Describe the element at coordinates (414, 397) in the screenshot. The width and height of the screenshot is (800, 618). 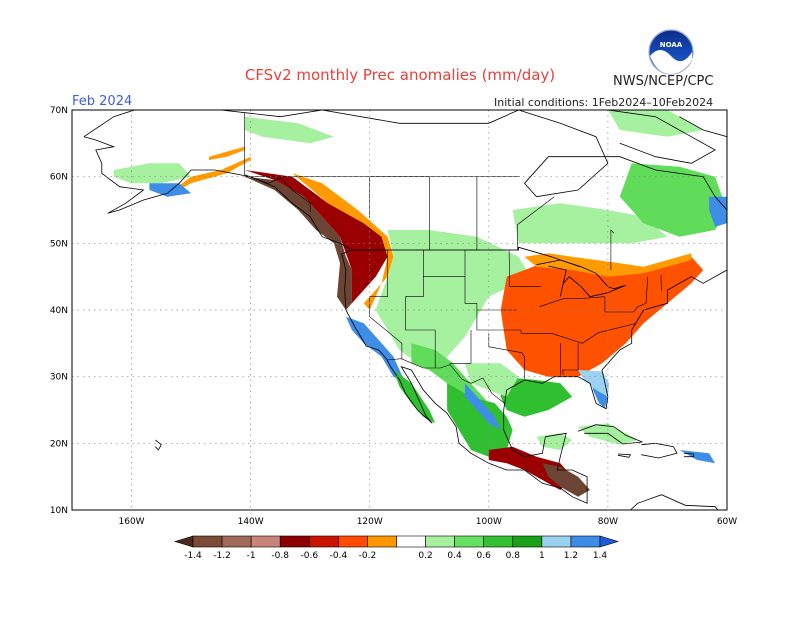
I see `anomaly-baja-green` at that location.